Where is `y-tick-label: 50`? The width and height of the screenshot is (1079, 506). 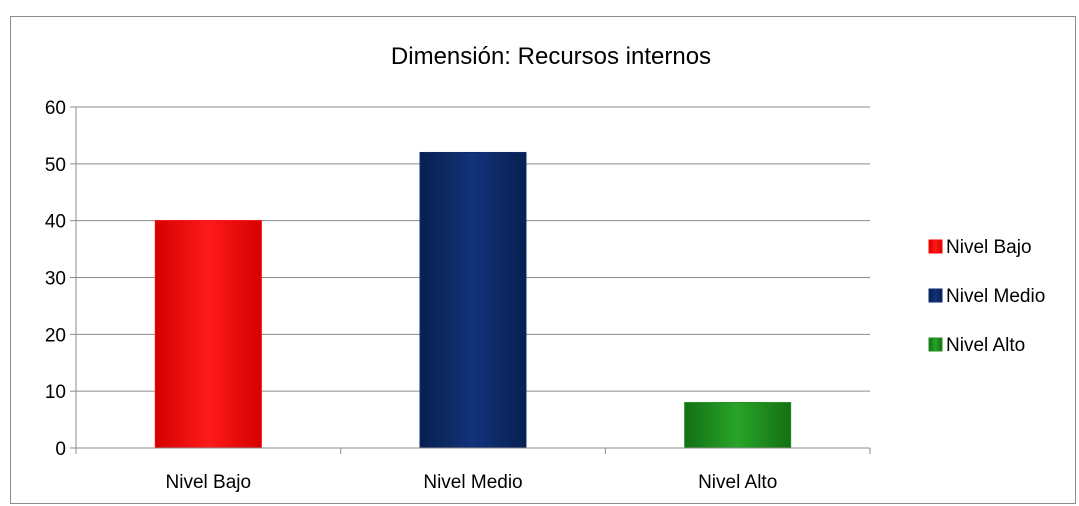 y-tick-label: 50 is located at coordinates (55, 165).